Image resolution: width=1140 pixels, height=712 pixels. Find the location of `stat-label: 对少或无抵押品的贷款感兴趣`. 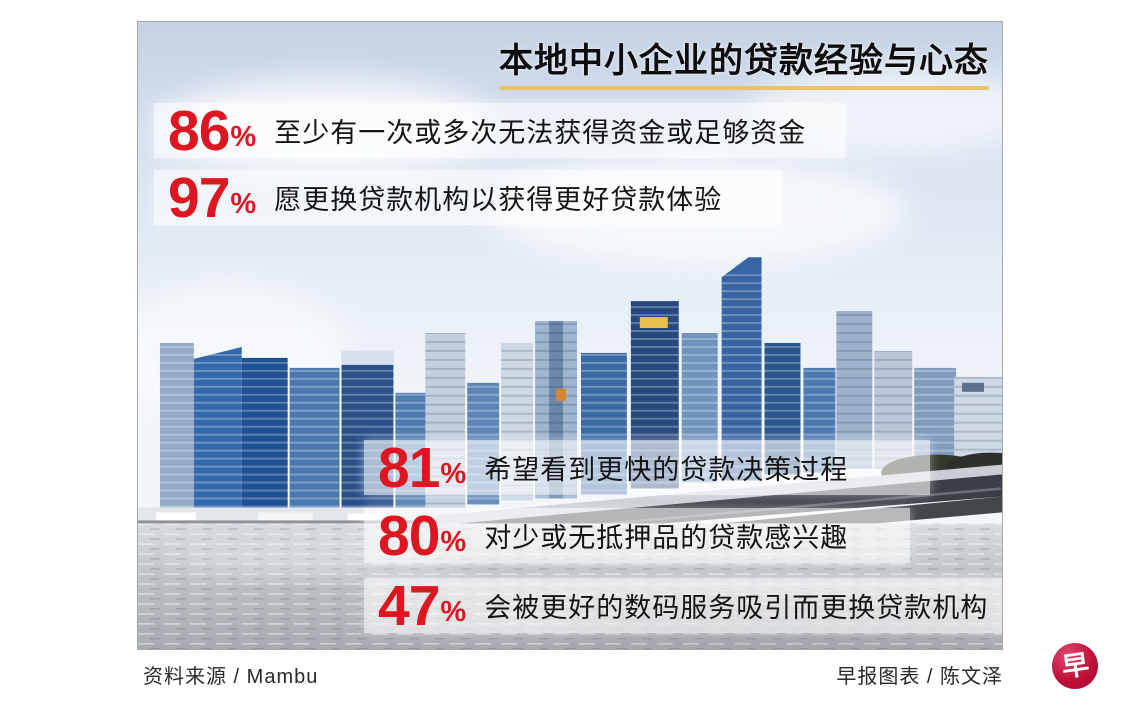

stat-label: 对少或无抵押品的贷款感兴趣 is located at coordinates (666, 538).